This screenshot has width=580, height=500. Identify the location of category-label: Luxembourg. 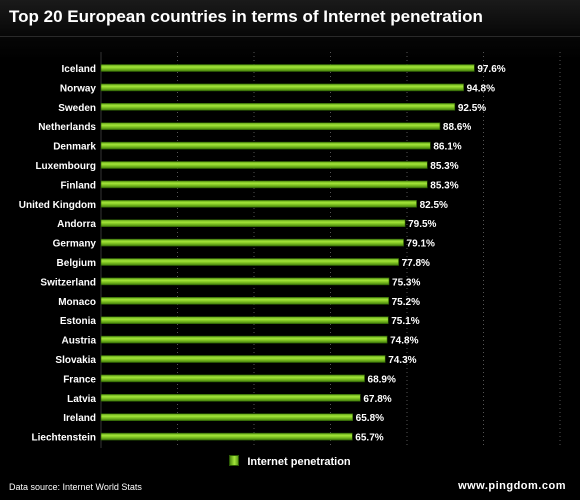
(65, 166).